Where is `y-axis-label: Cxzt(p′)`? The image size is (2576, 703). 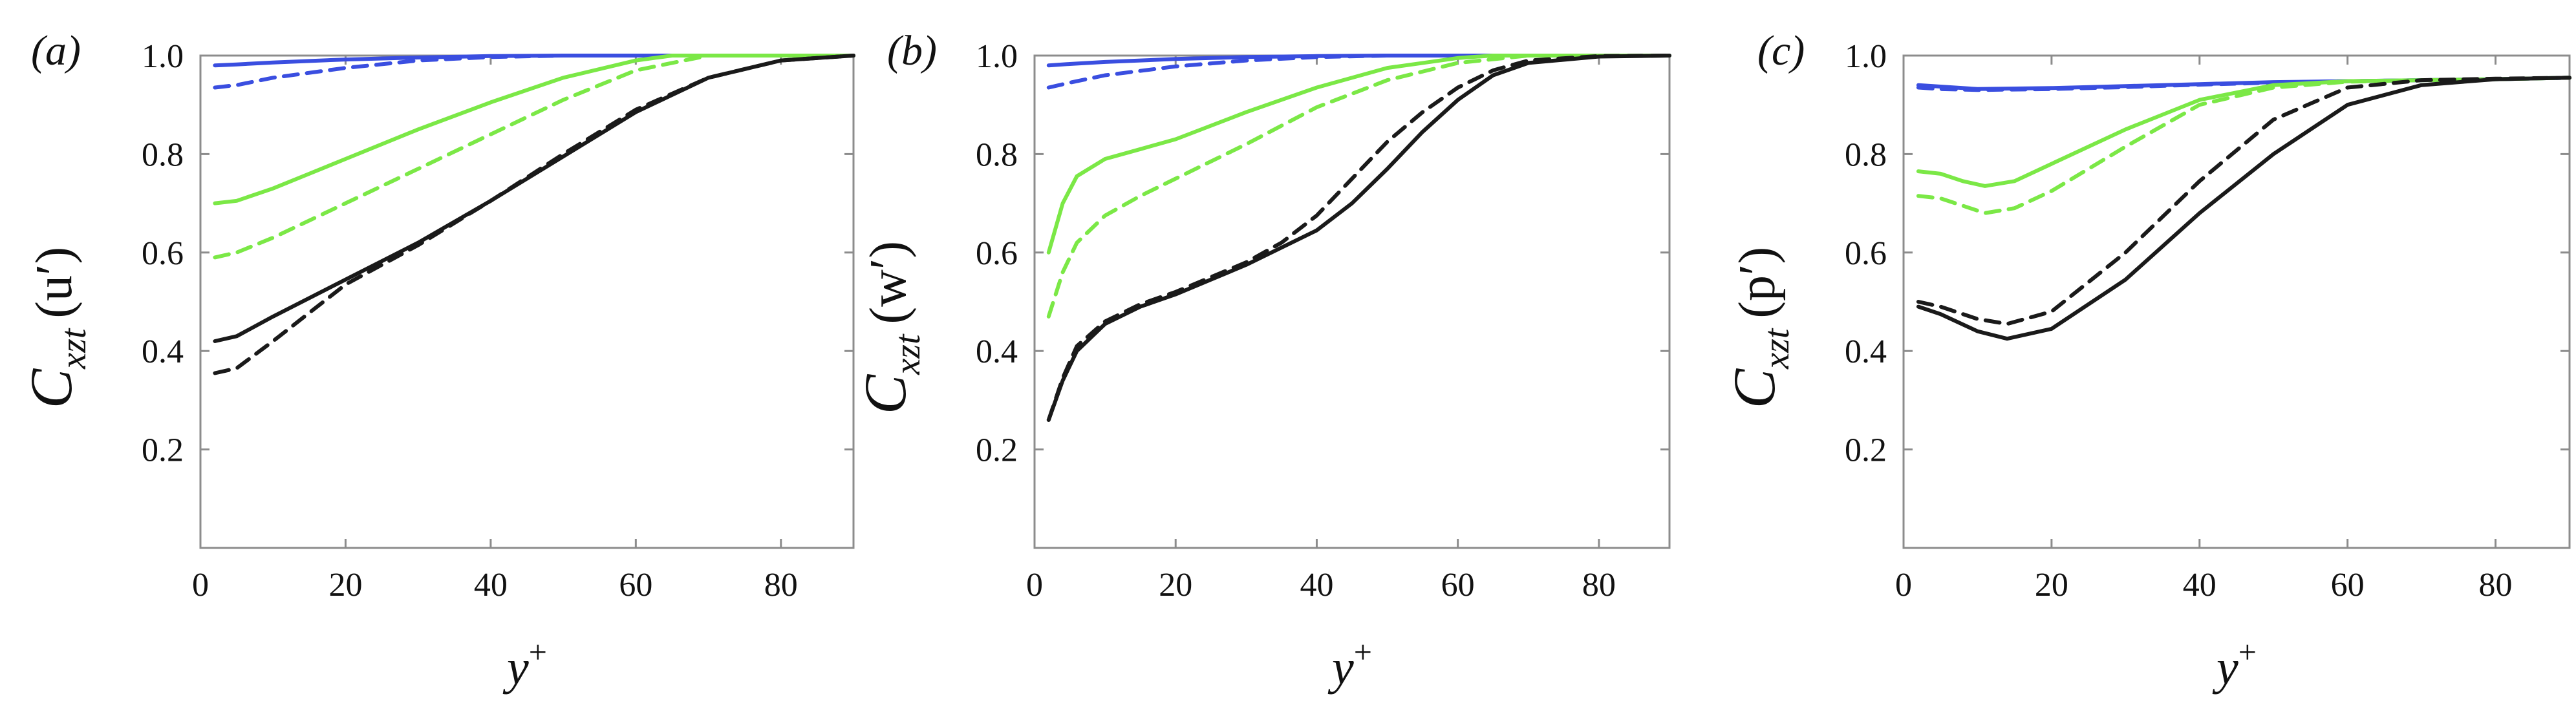
y-axis-label: Cxzt(p′) is located at coordinates (1759, 327).